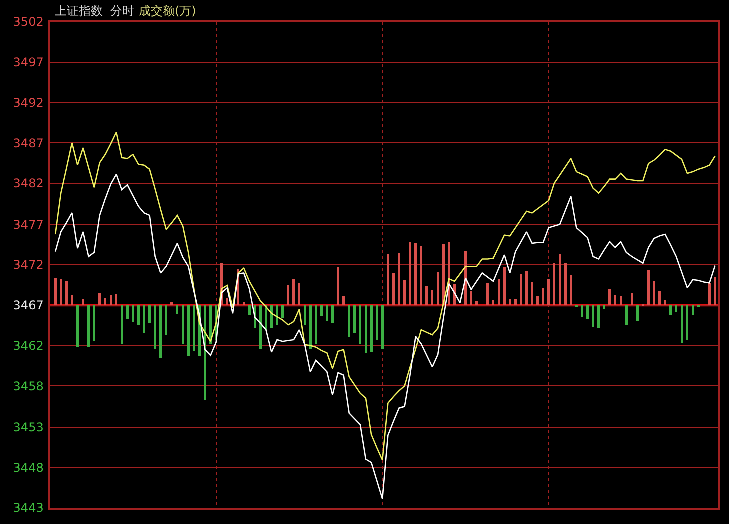 The height and width of the screenshot is (524, 729). Describe the element at coordinates (28, 143) in the screenshot. I see `y-tick-label: 3487` at that location.